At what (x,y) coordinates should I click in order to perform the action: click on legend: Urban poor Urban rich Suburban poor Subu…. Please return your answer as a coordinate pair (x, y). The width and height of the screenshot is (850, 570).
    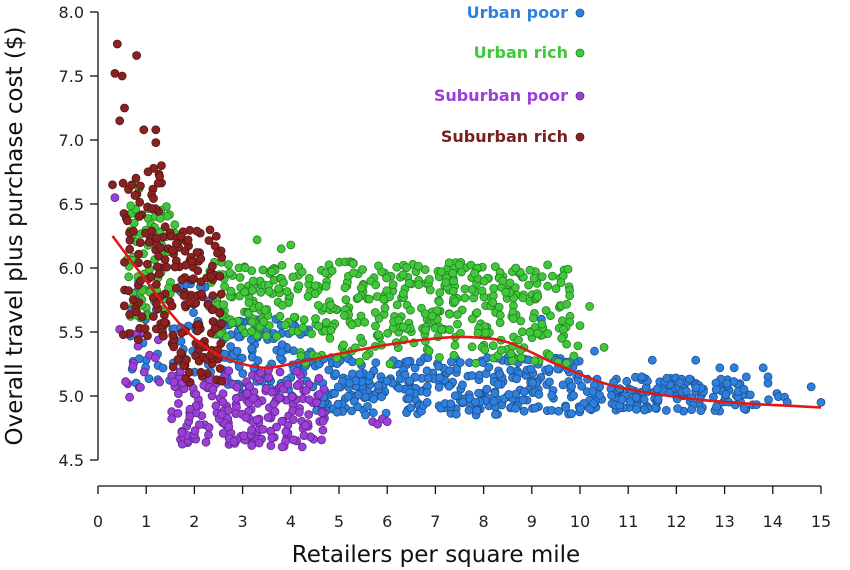
    Looking at the image, I should click on (509, 74).